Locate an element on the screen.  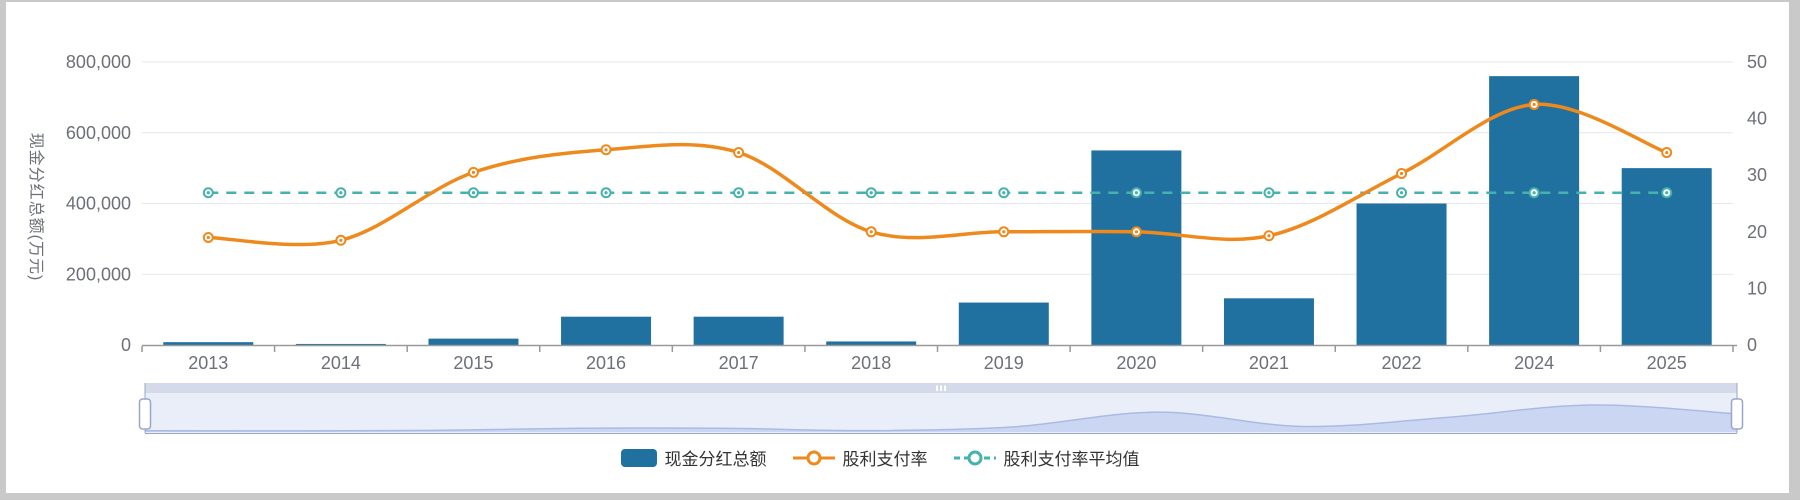
dashed-line-circle-swatch-icon is located at coordinates (974, 457).